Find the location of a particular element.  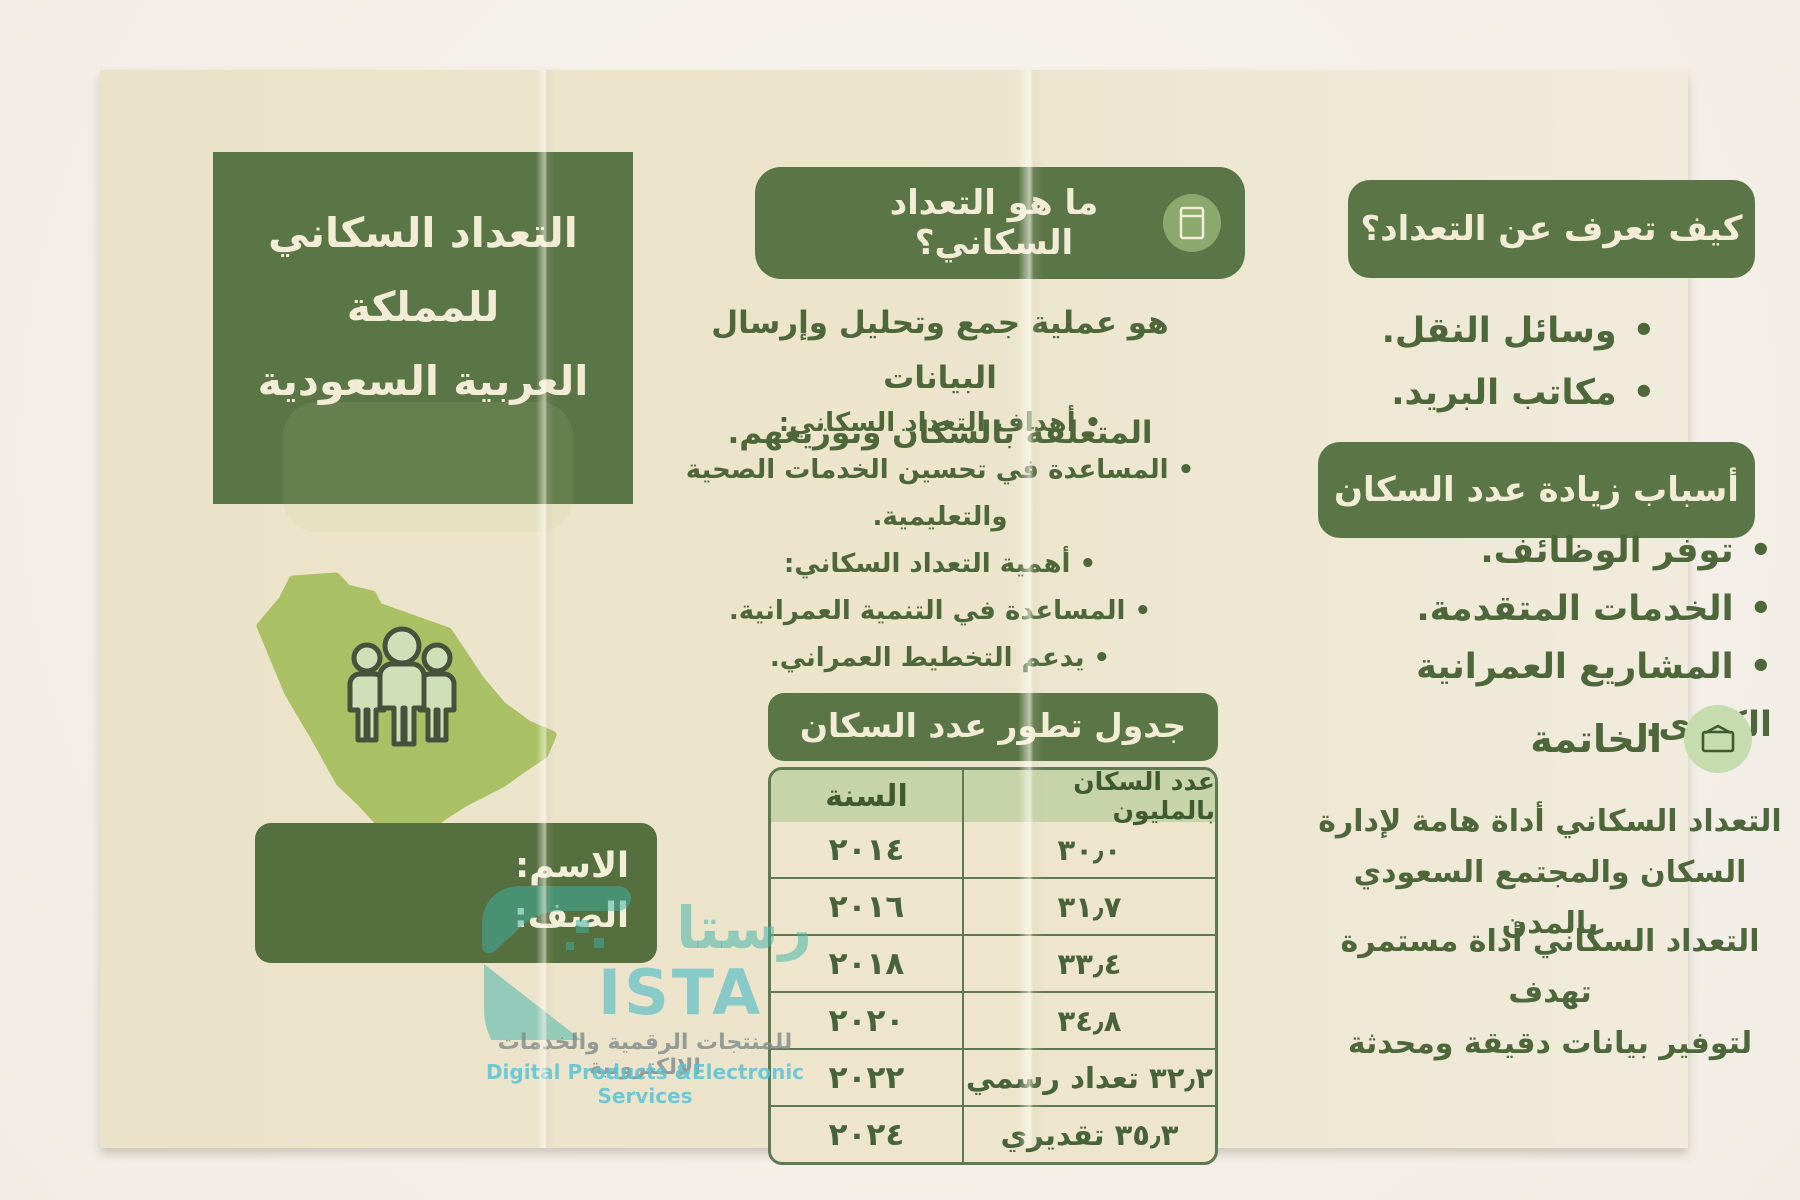

list-item: • الخدمات المتقدمة. is located at coordinates (1526, 609).